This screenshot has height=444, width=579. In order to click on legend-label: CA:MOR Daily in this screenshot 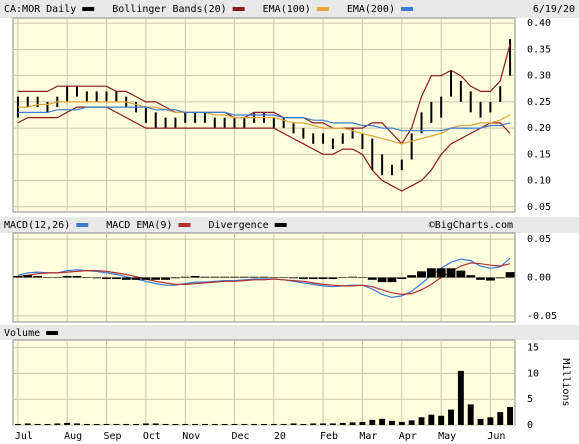, I will do `click(40, 9)`.